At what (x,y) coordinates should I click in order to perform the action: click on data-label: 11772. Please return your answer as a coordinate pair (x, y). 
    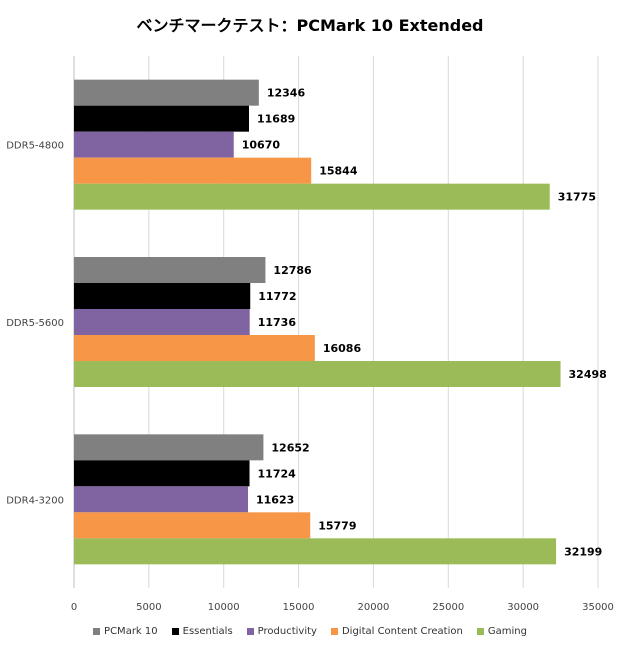
    Looking at the image, I should click on (277, 296).